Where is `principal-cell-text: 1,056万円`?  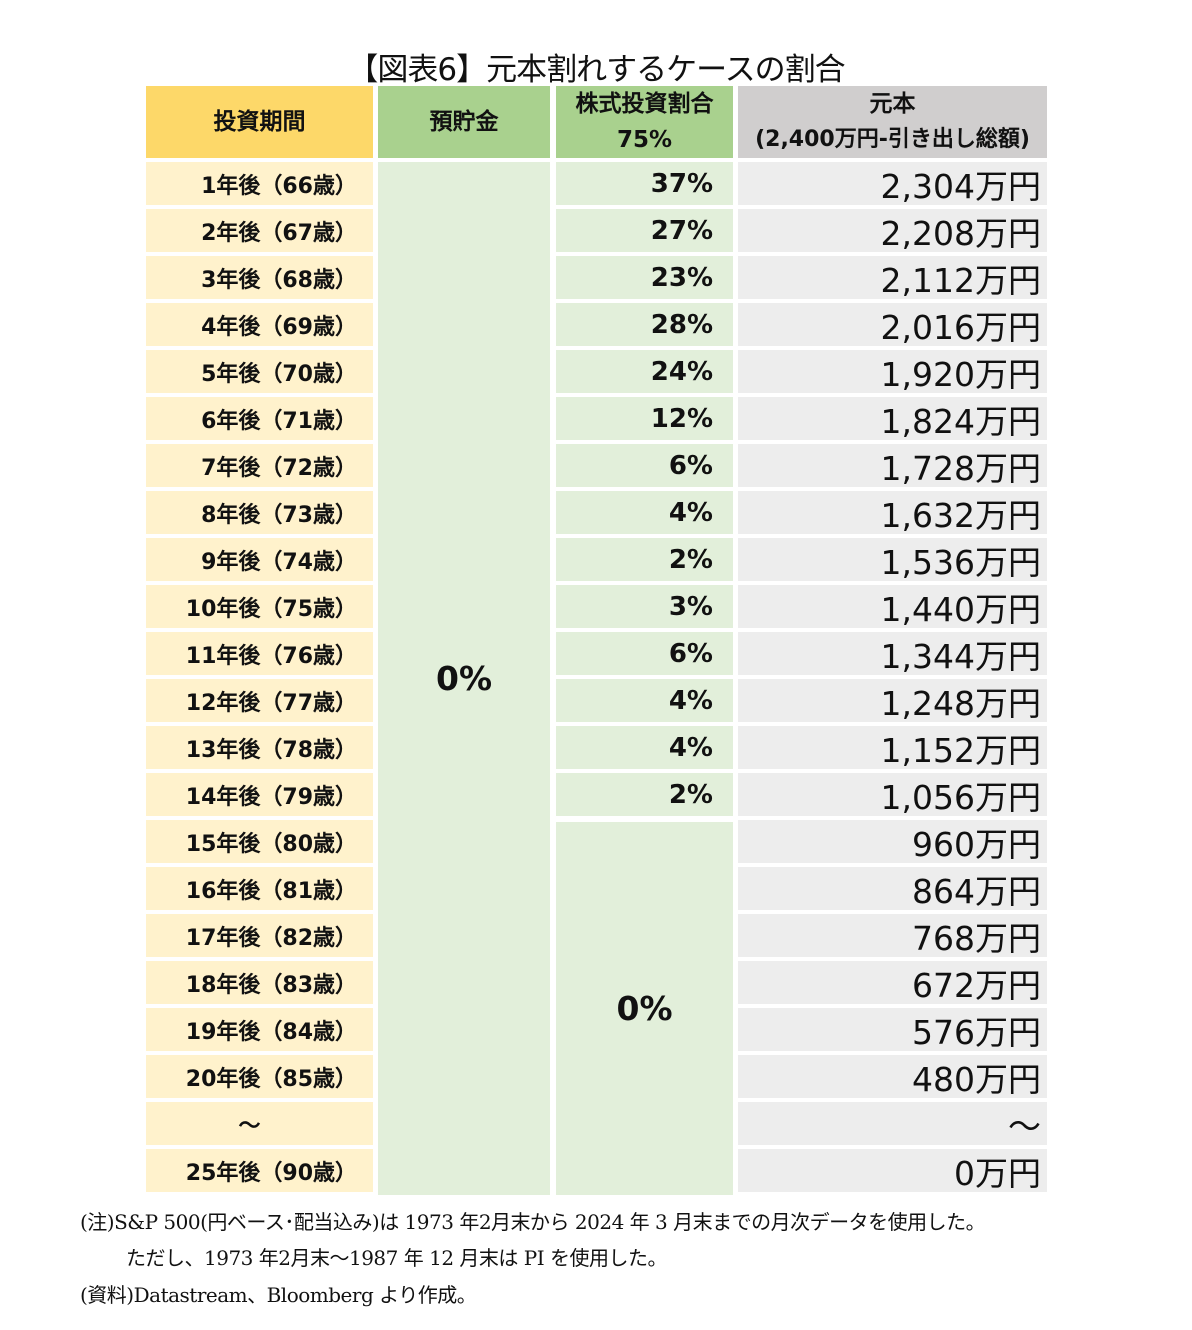 principal-cell-text: 1,056万円 is located at coordinates (960, 797).